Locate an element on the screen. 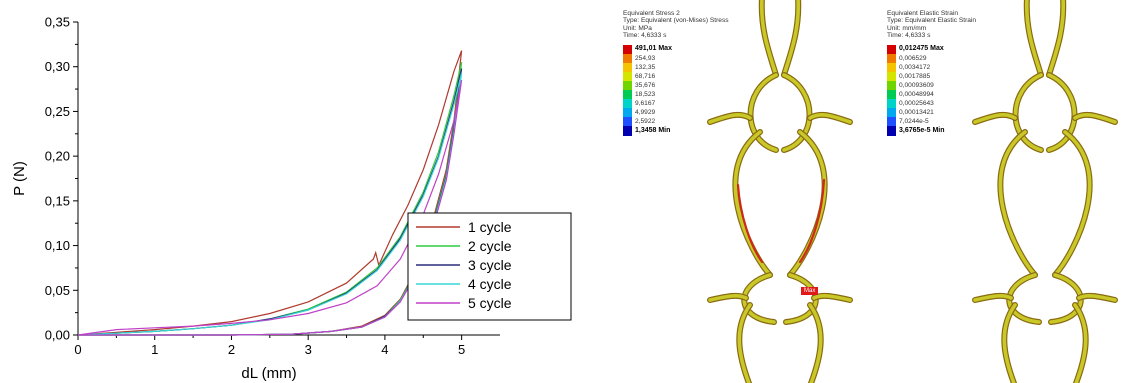  scale-level-label: 491,01 Max is located at coordinates (653, 49).